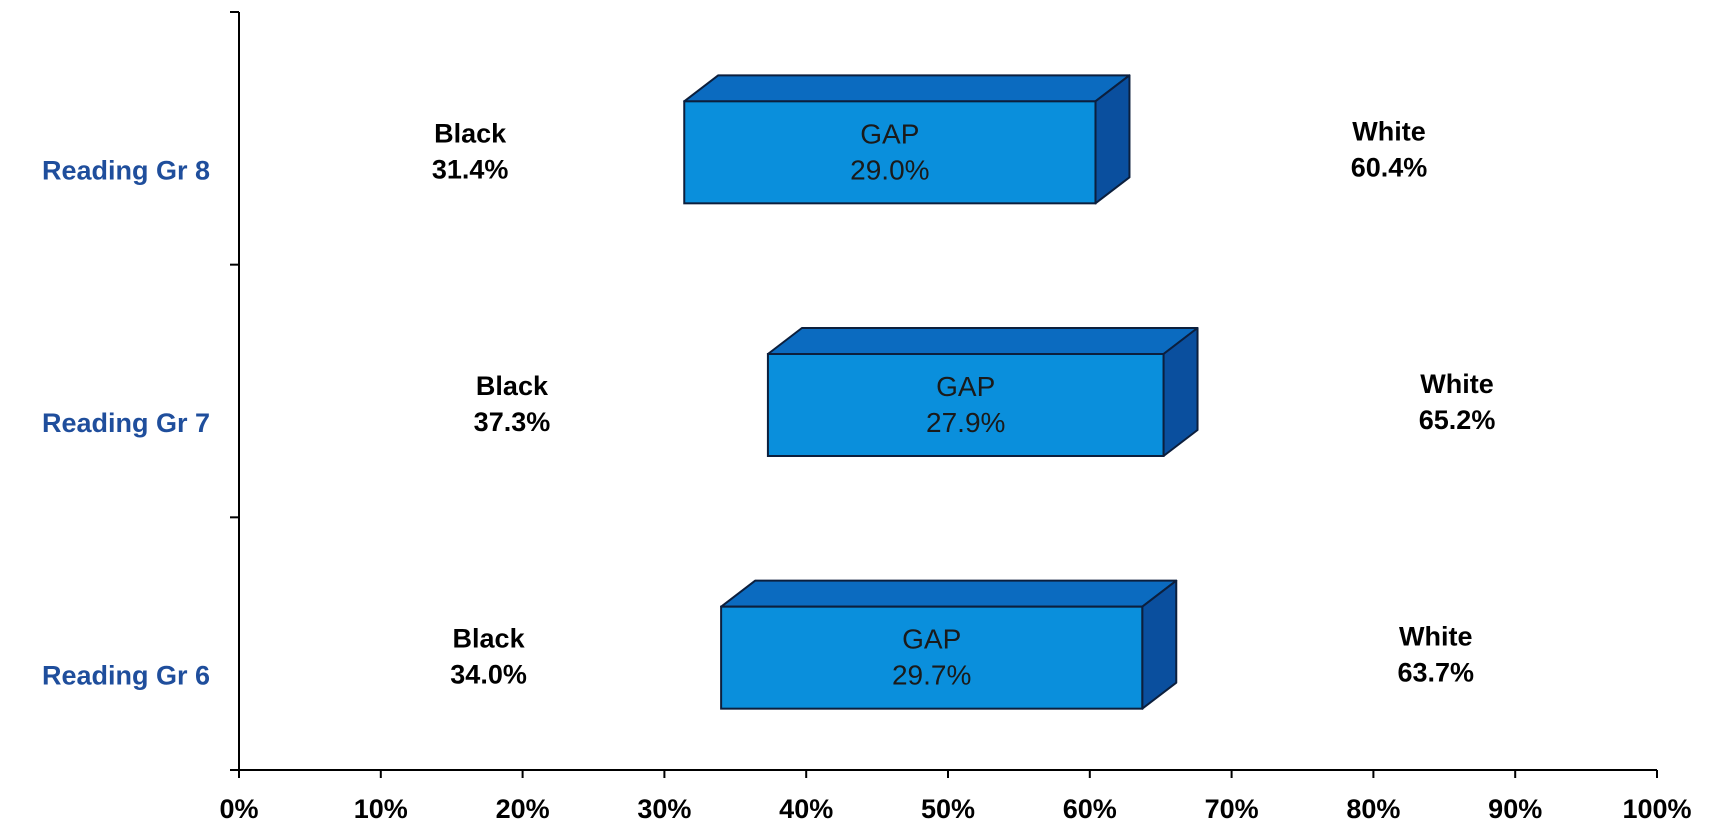 The image size is (1711, 826). I want to click on x-tick-label: 50%, so click(948, 809).